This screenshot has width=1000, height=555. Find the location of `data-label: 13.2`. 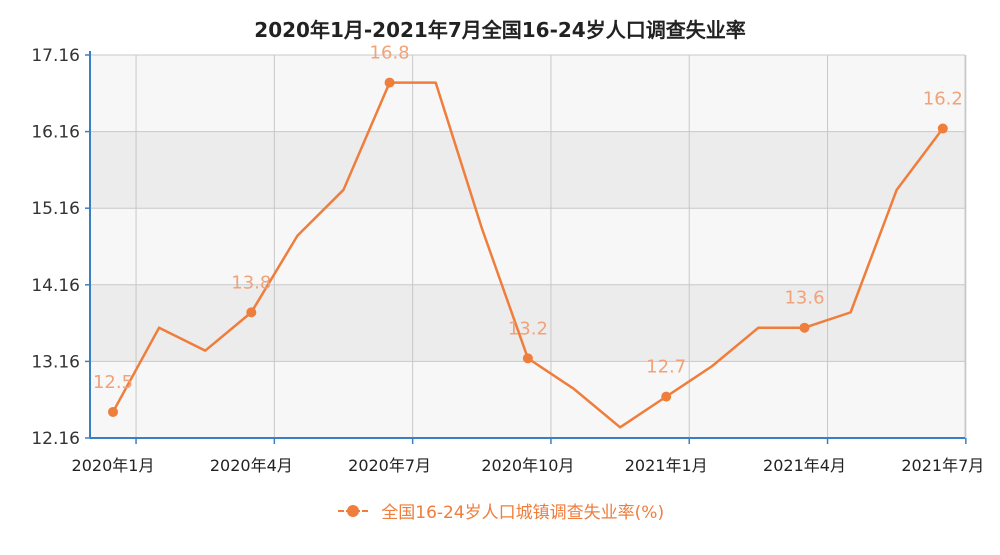

data-label: 13.2 is located at coordinates (528, 328).